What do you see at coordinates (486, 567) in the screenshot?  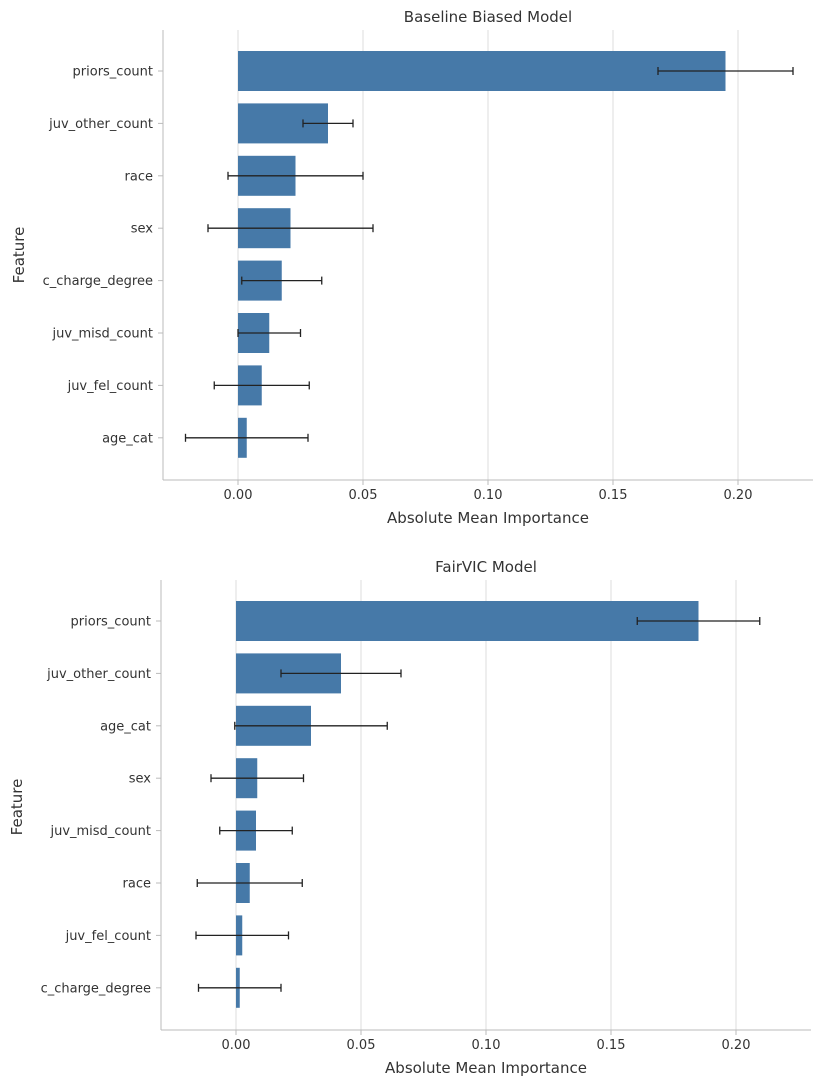 I see `chart-title: FairVIC Model` at bounding box center [486, 567].